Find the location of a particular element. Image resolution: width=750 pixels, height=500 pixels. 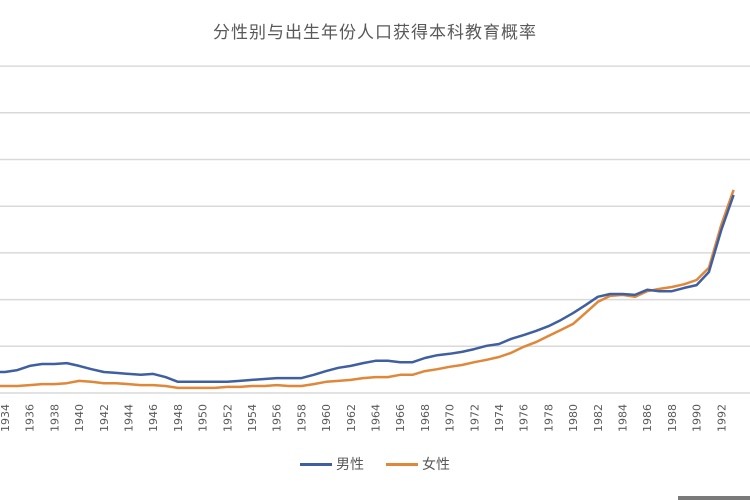

svg-text: 1938 is located at coordinates (54, 418).